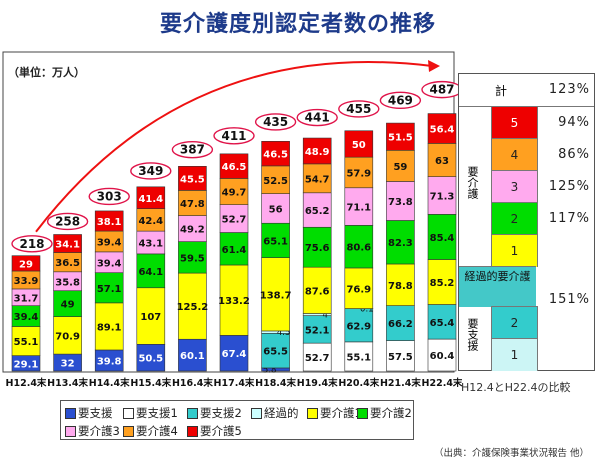 This screenshot has width=596, height=461. I want to click on data-label: 31.7, so click(26, 298).